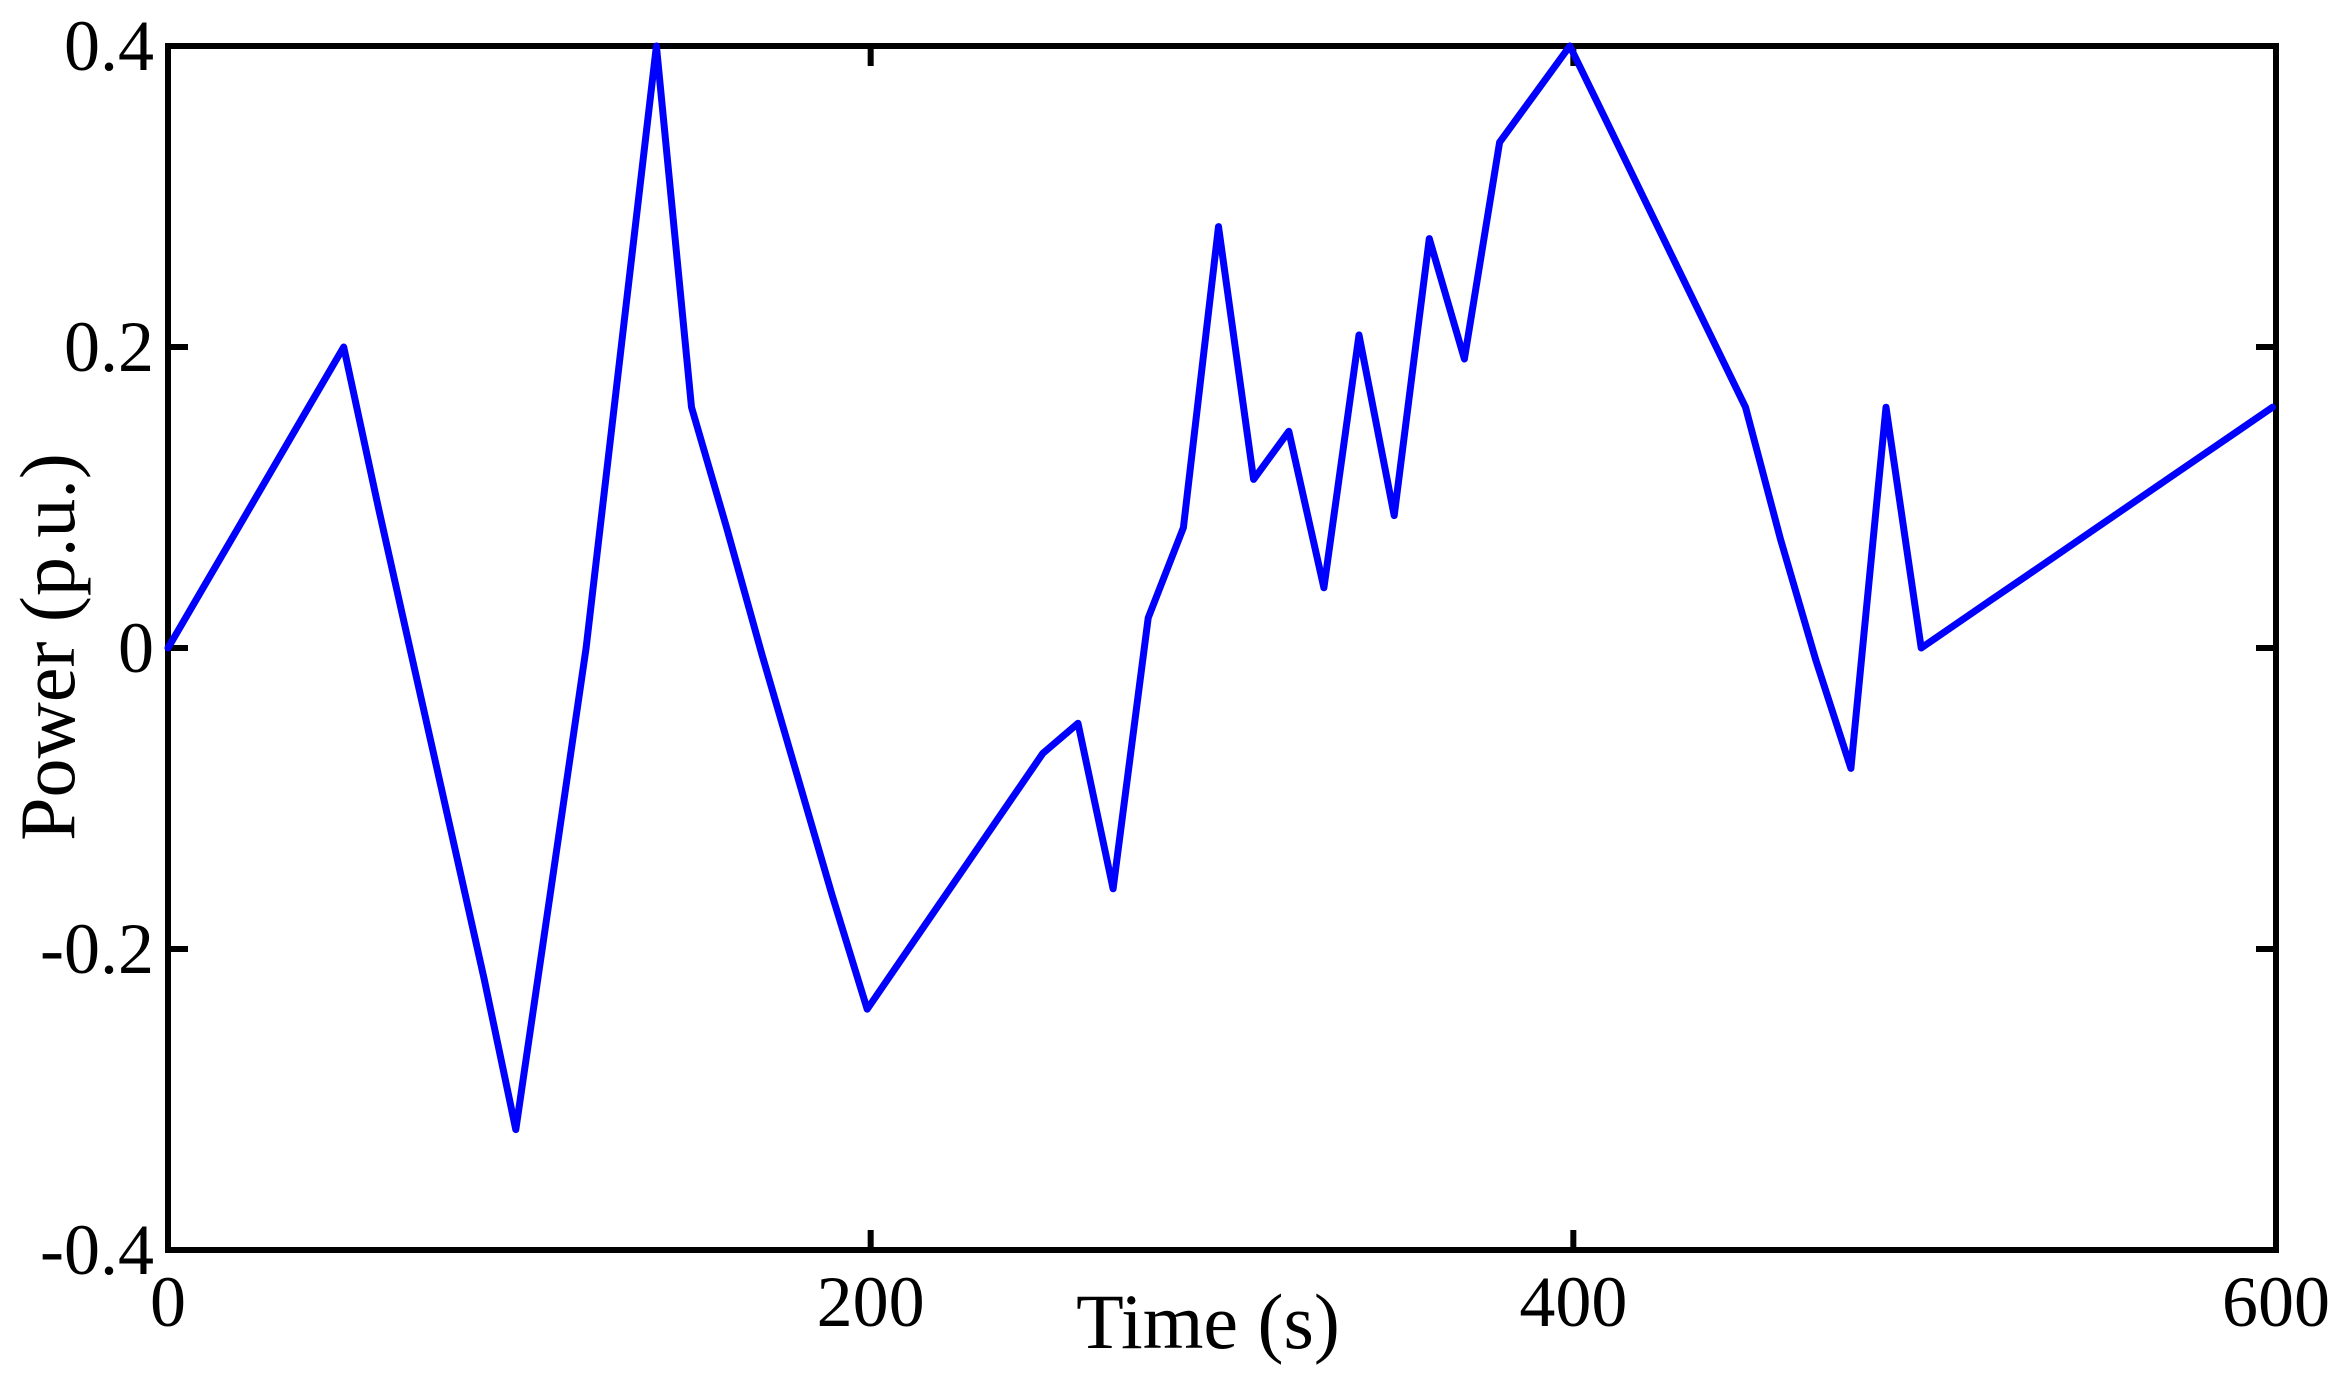 The image size is (2336, 1399). I want to click on x-tick-label: 0, so click(168, 1302).